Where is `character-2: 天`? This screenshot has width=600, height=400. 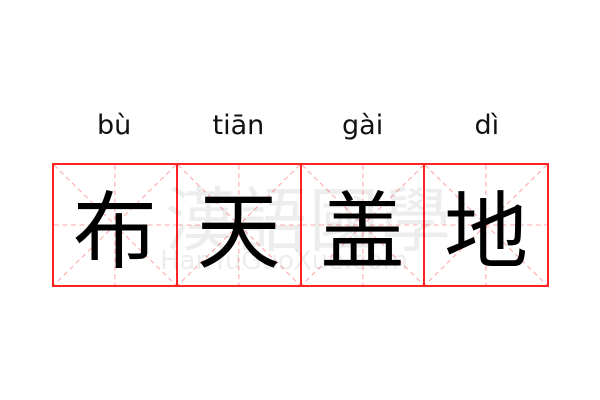
character-2: 天 is located at coordinates (238, 231).